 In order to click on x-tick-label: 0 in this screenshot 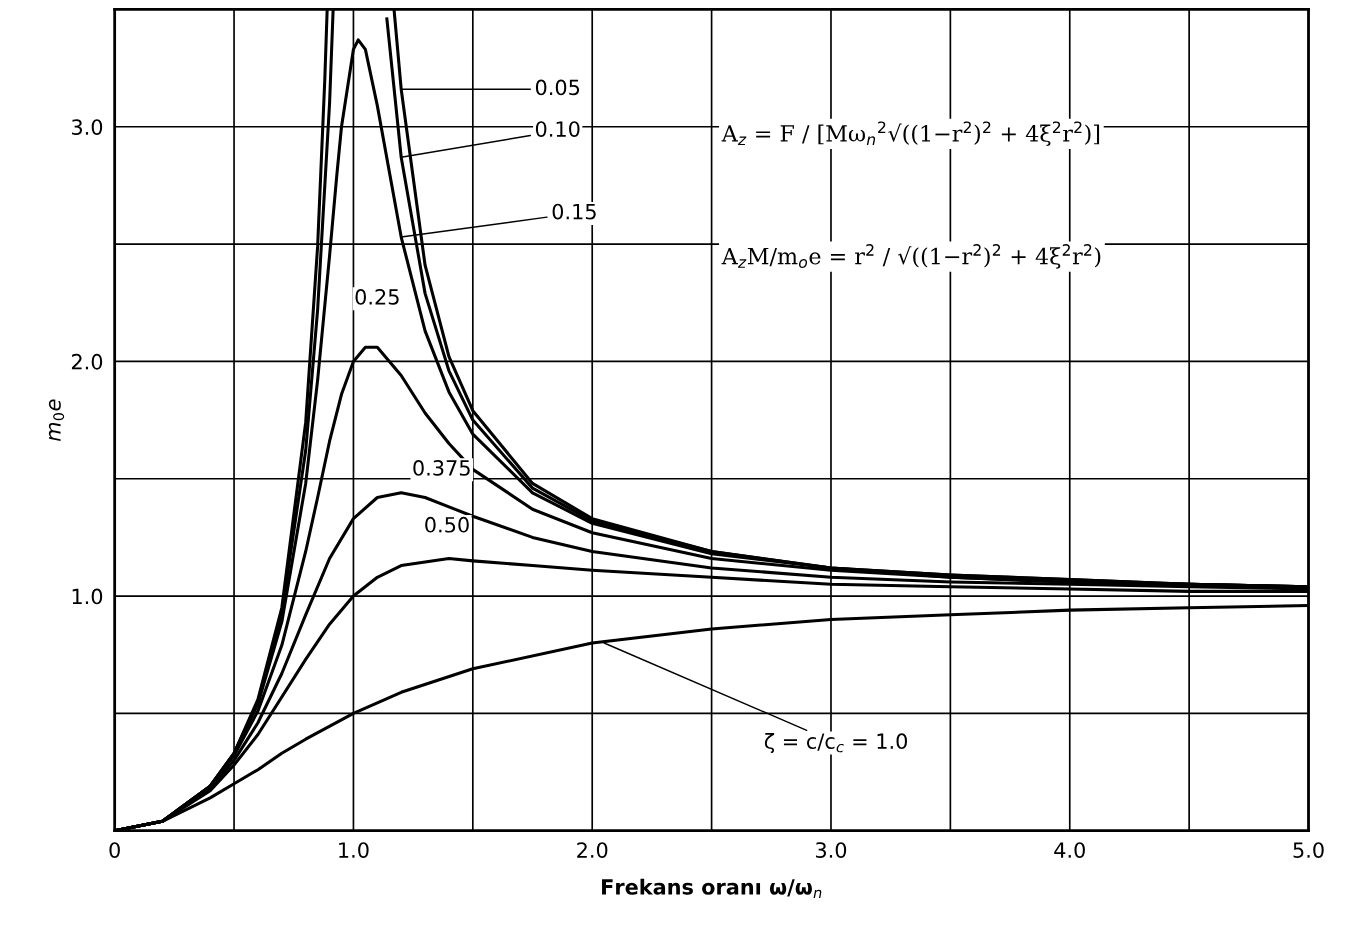, I will do `click(114, 850)`.